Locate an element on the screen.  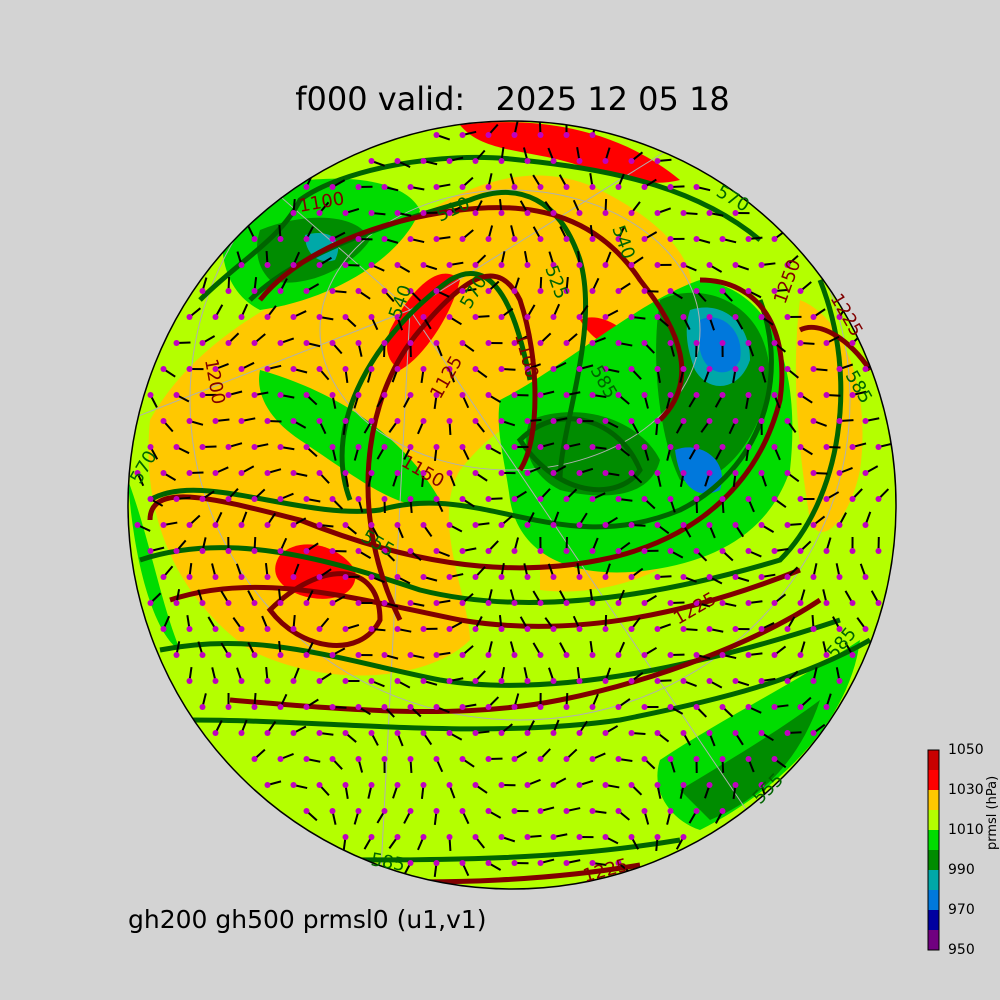
colorbar-label: prmsl (hPa) is located at coordinates (992, 812).